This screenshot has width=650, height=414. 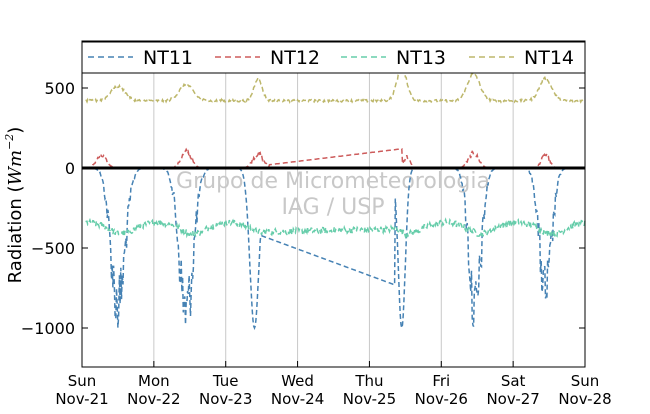 I want to click on x-tick-label-date: Nov-27, so click(x=512, y=399).